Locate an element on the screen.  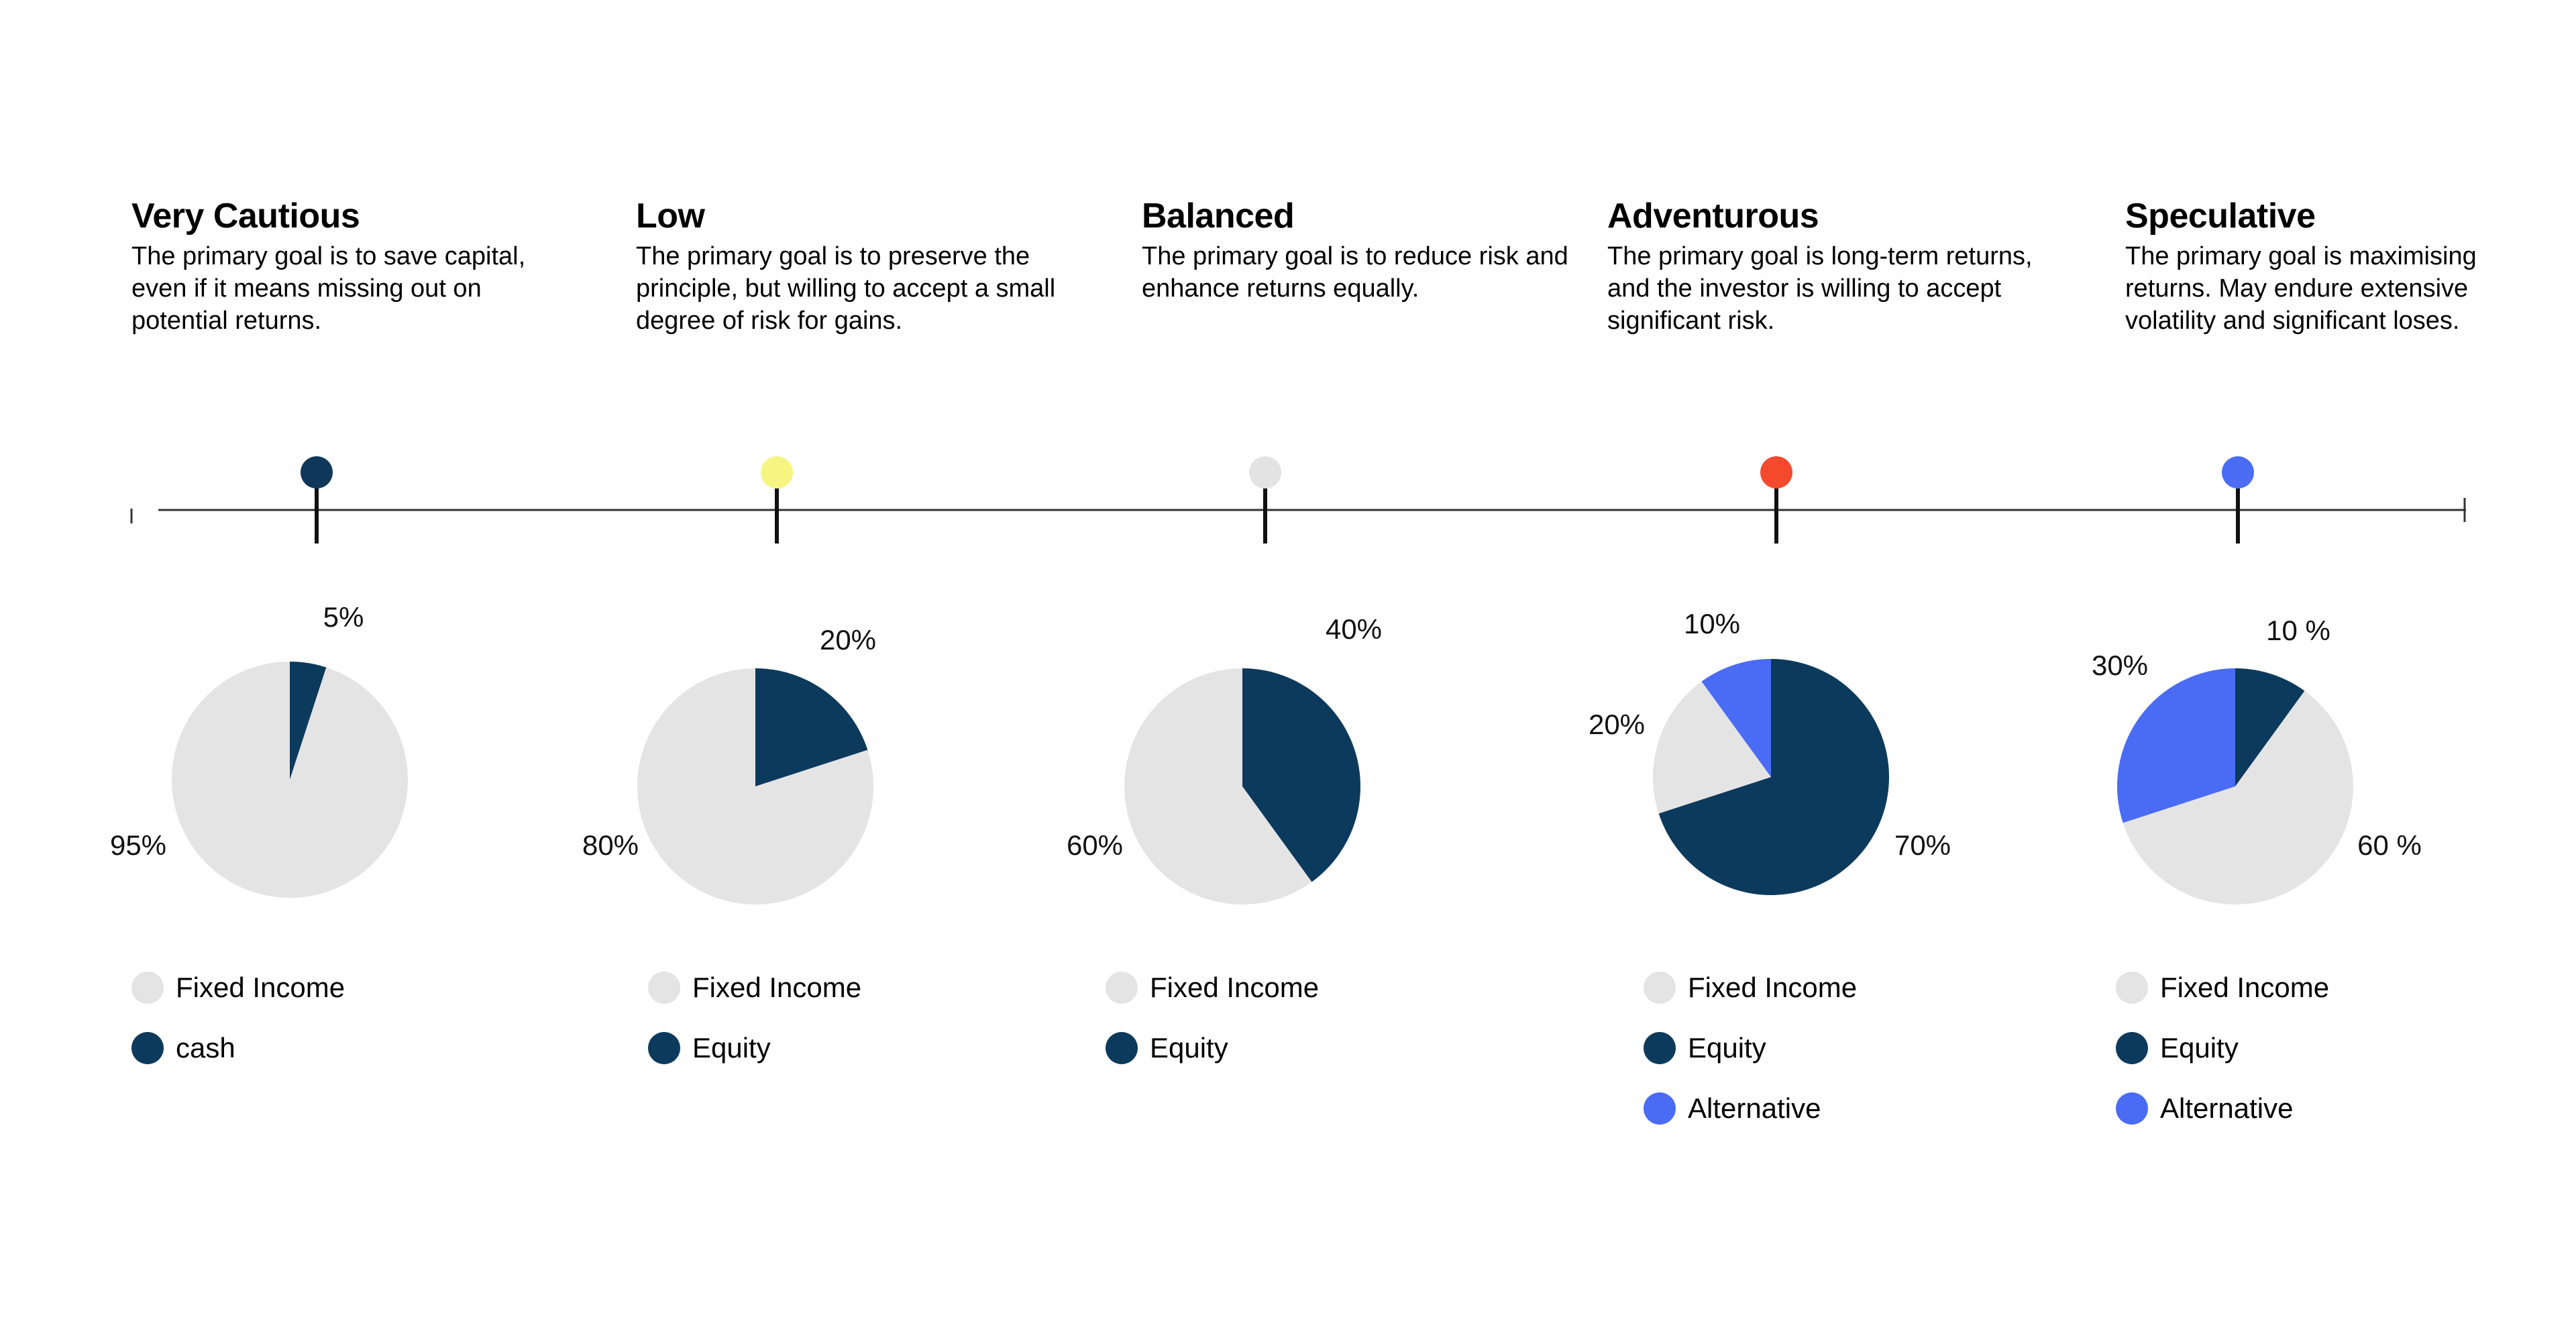
pie-slice-label: 80% is located at coordinates (610, 845).